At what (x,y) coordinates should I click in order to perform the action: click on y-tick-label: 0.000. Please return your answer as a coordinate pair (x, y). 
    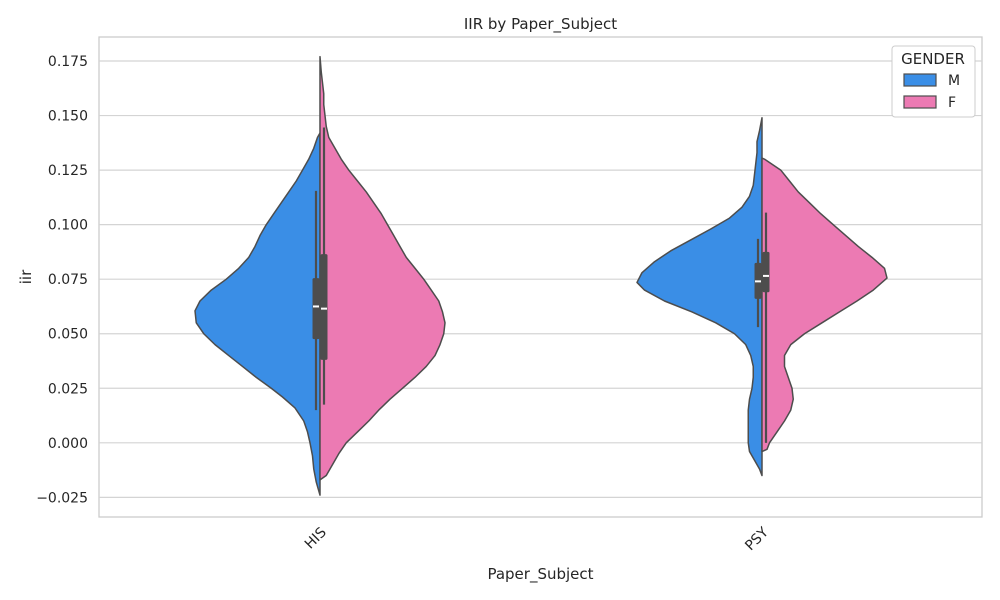
    Looking at the image, I should click on (68, 444).